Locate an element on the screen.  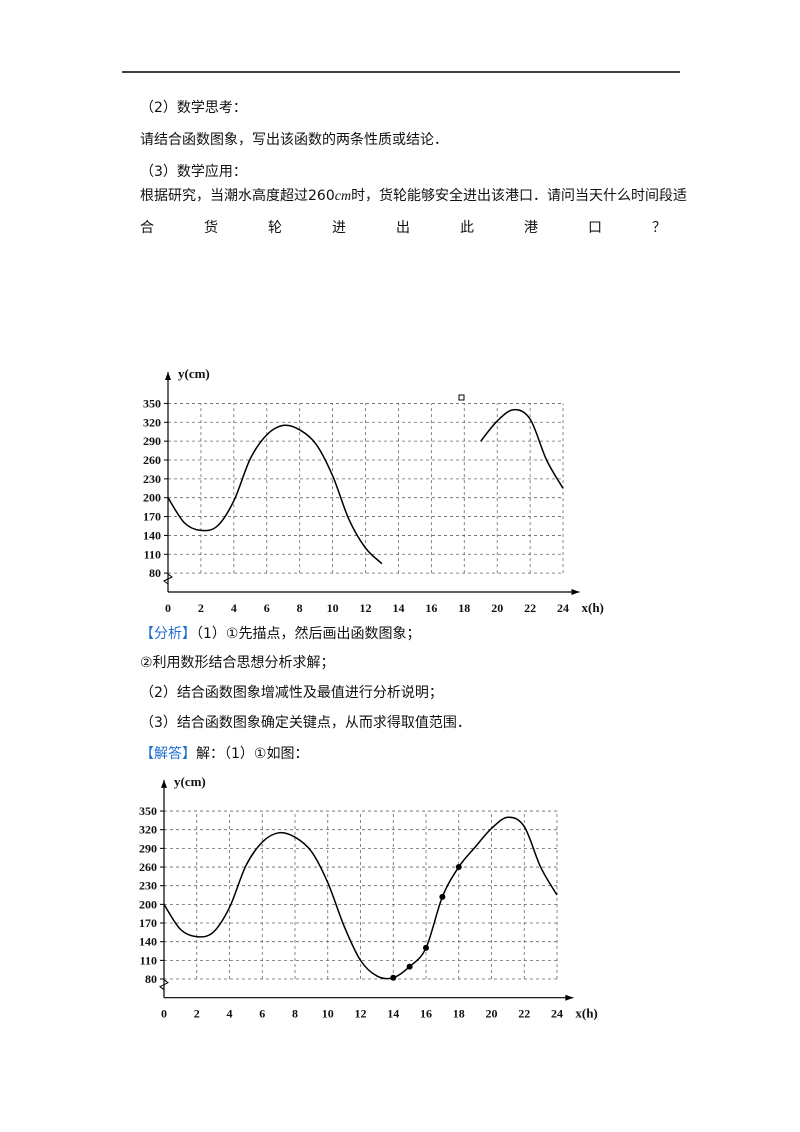
answer-text: 解：（1）①如图： is located at coordinates (252, 754).